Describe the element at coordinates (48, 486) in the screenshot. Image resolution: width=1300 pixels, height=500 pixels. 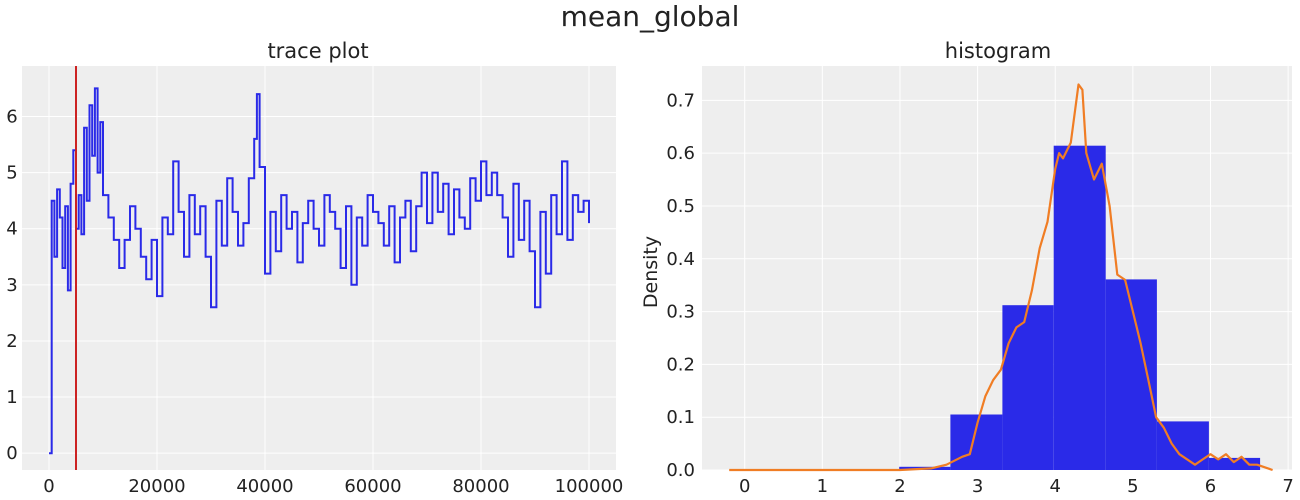
I see `trace-x-tick-label: 0` at that location.